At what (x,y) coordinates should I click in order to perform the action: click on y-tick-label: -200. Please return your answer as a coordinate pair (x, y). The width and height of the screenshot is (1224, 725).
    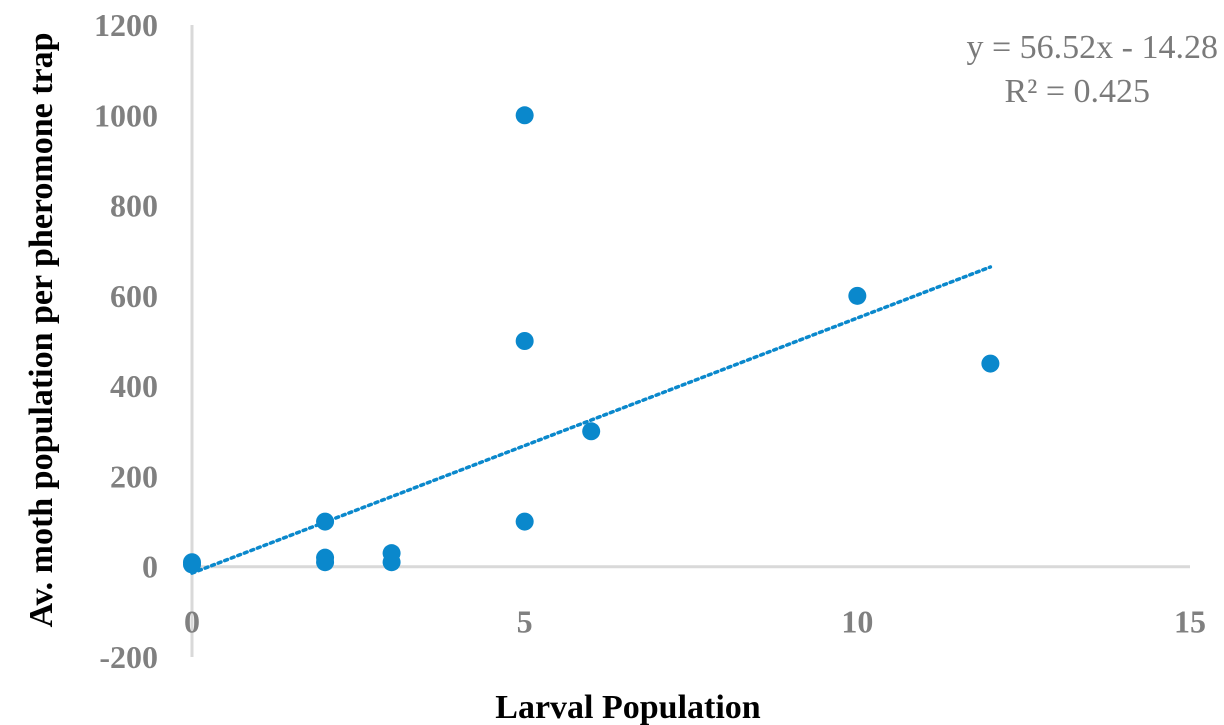
    Looking at the image, I should click on (128, 657).